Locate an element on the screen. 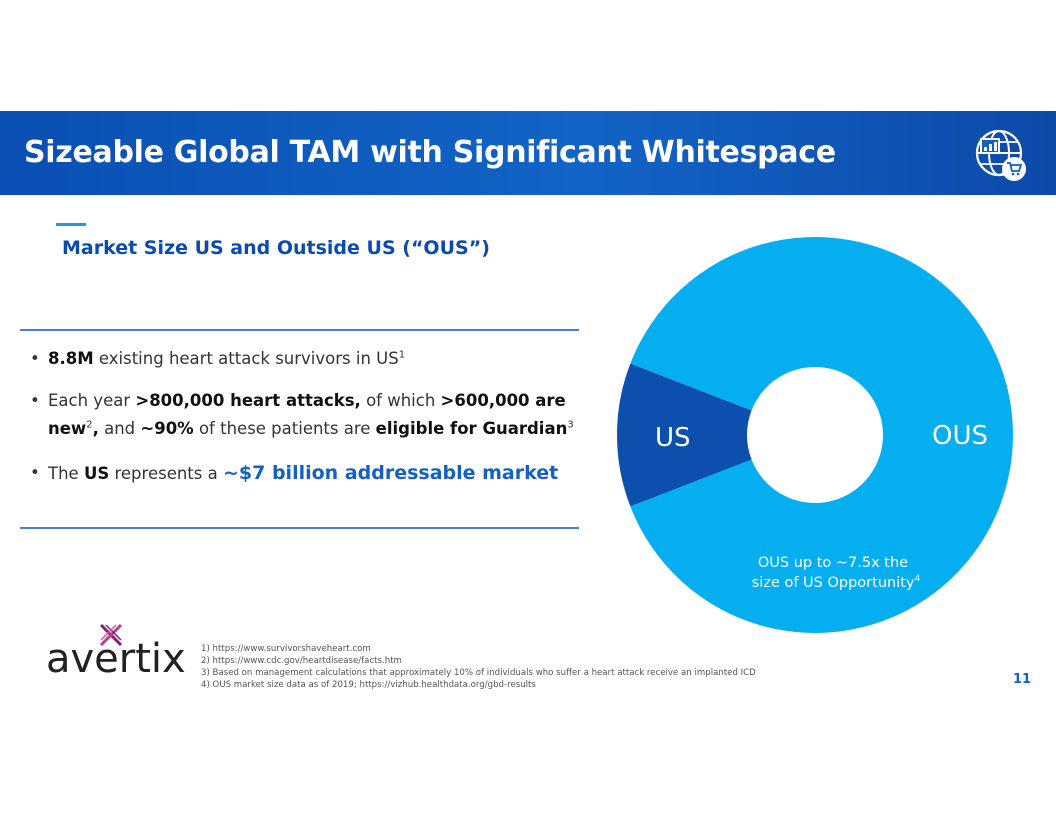 The image size is (1056, 816). divider-top is located at coordinates (299, 330).